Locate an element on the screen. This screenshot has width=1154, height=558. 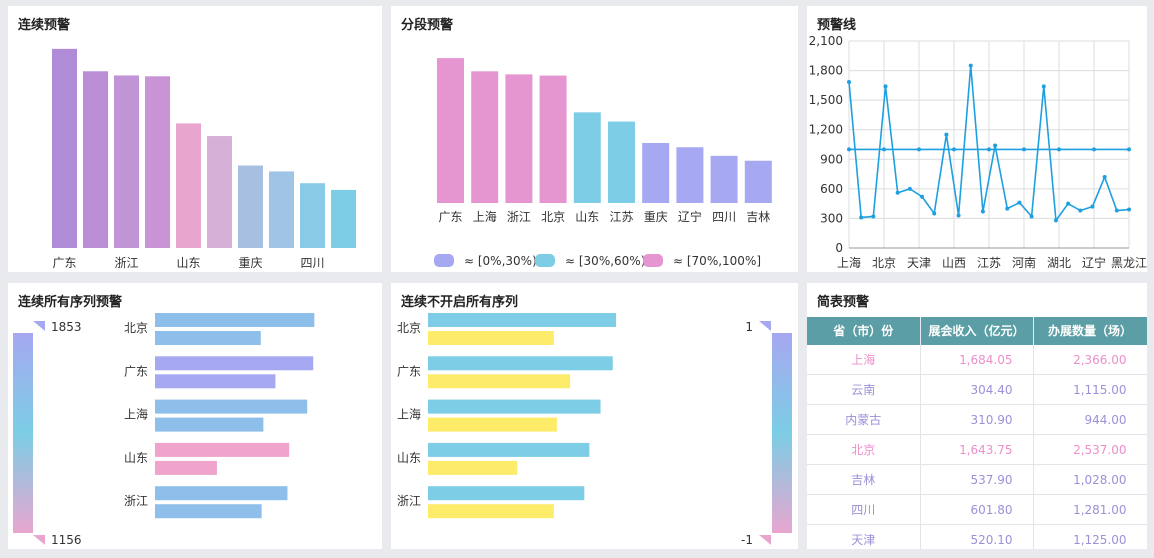
y-tick-label: 广东 is located at coordinates (409, 371).